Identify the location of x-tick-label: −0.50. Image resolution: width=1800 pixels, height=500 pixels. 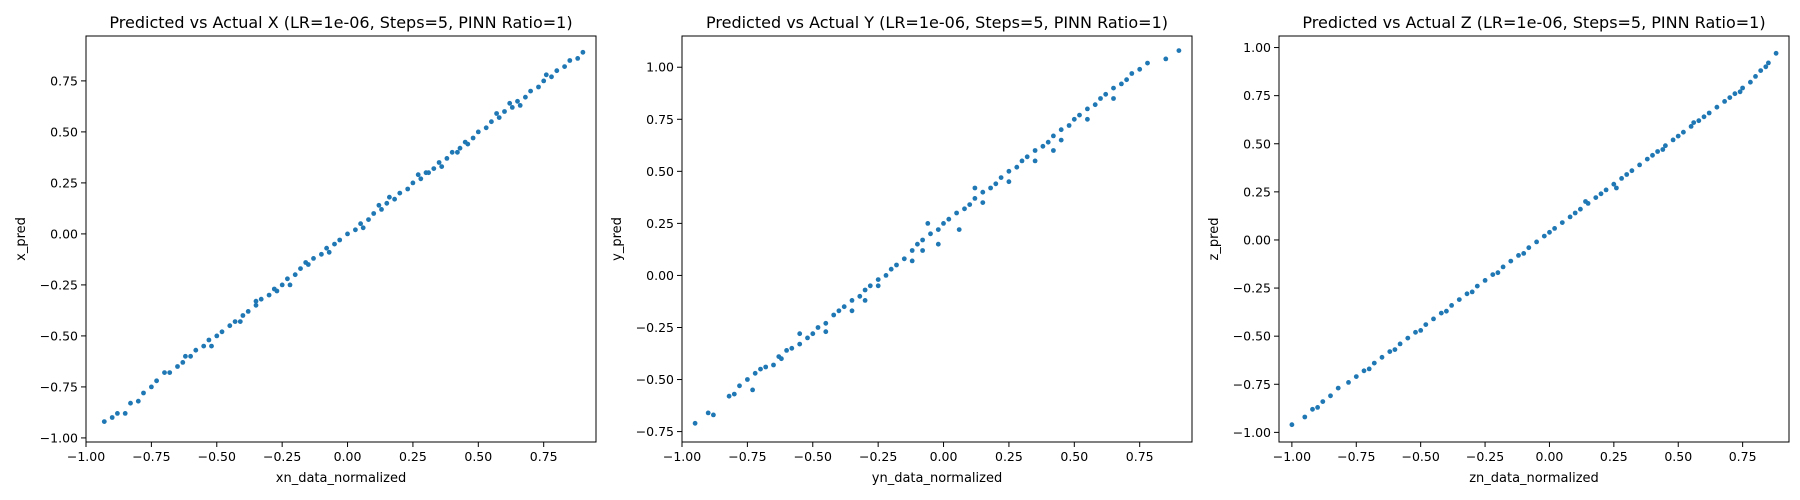
(1421, 456).